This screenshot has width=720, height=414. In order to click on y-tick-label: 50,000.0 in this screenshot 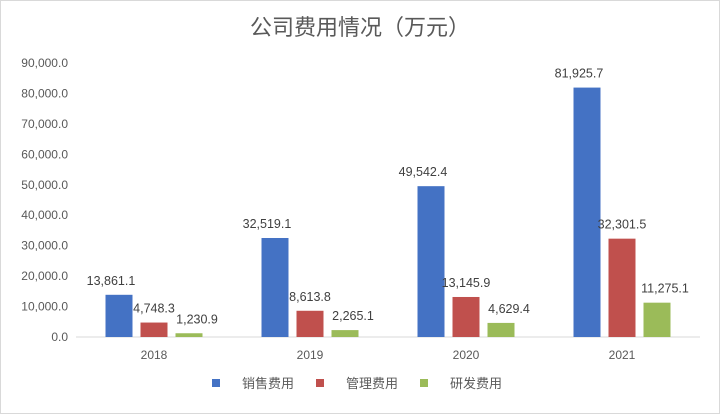, I will do `click(44, 185)`.